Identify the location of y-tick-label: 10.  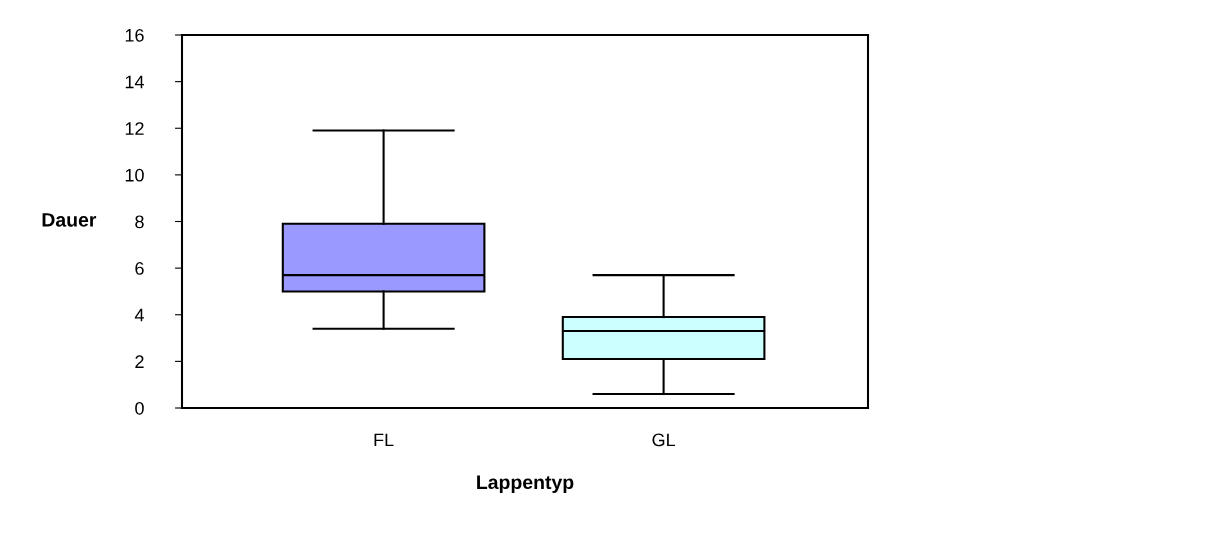
(134, 175).